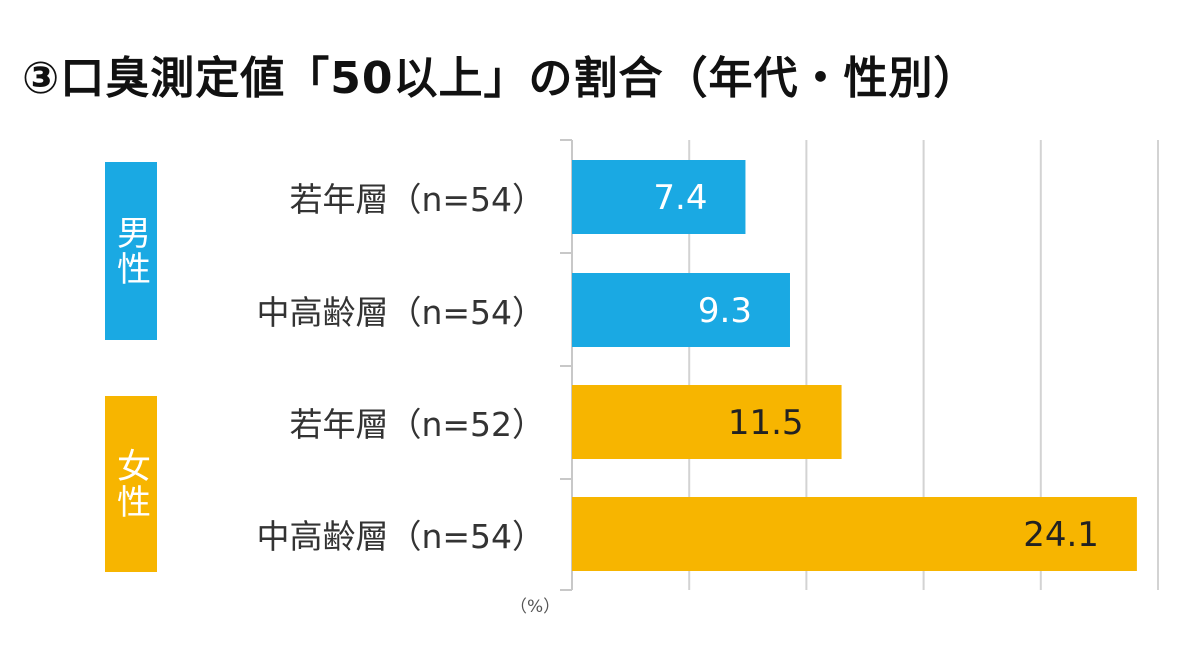  I want to click on group-badge-female: 女性, so click(131, 484).